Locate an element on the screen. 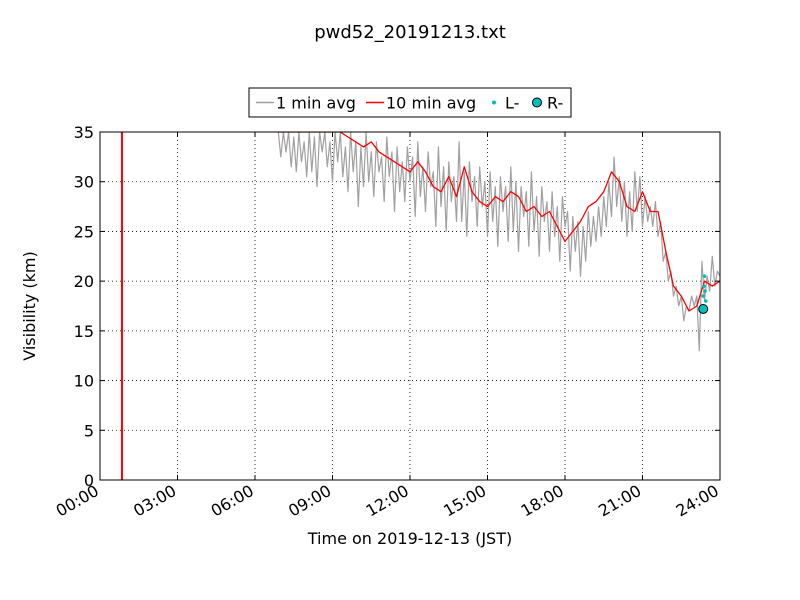 This screenshot has width=800, height=600. chart-title: pwd52_20191213.txt is located at coordinates (410, 32).